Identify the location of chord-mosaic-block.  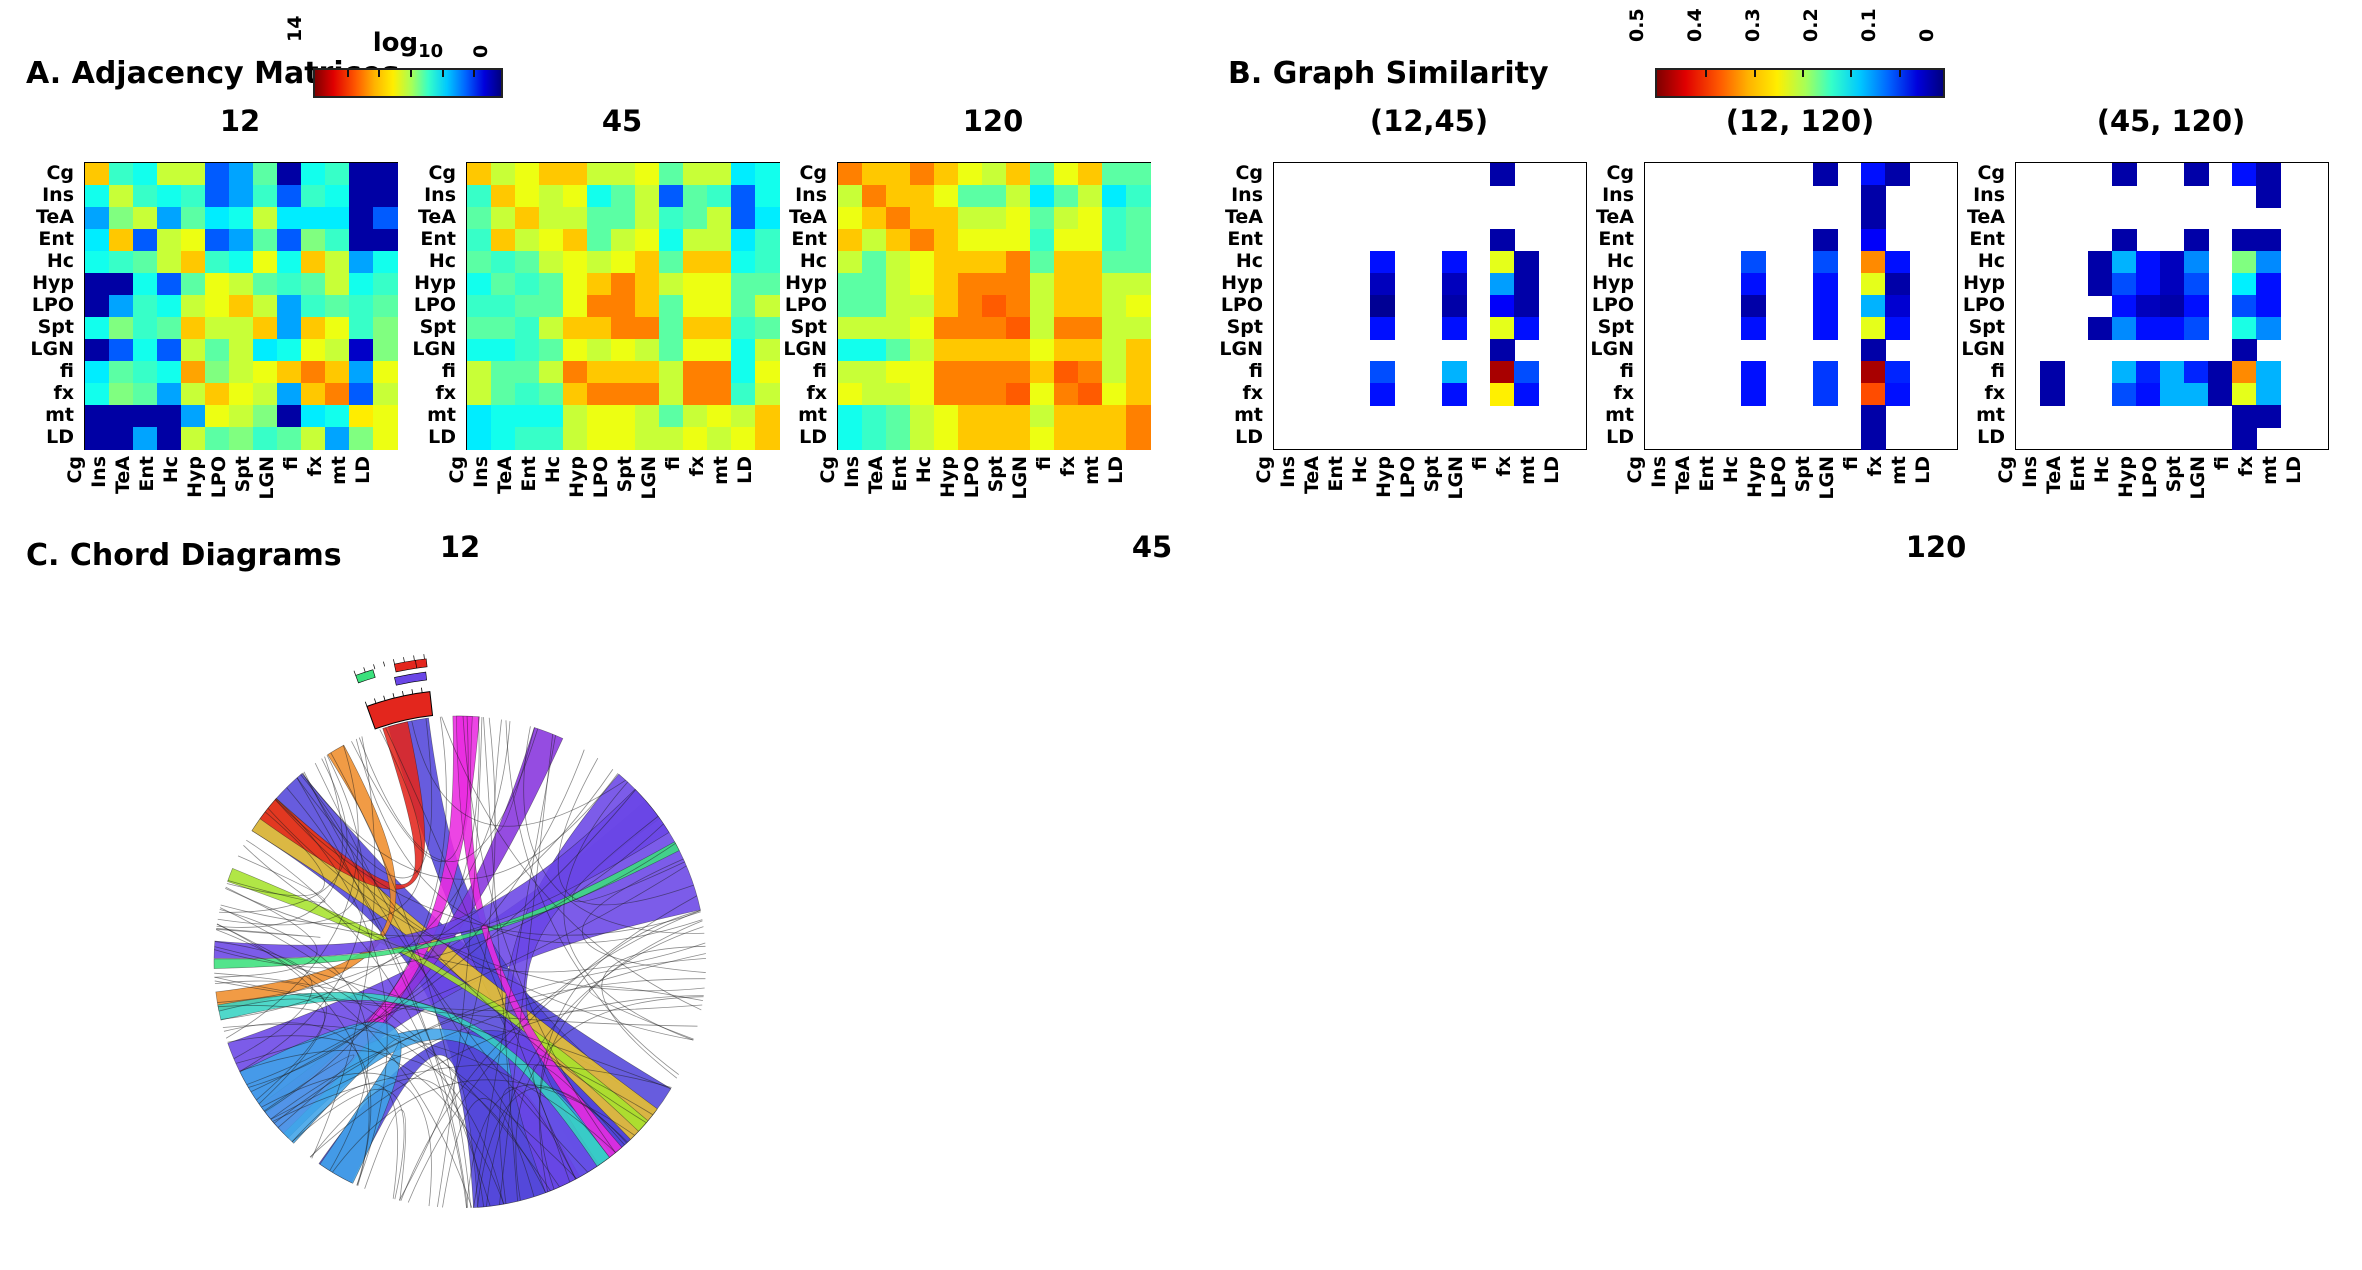
(405, 666).